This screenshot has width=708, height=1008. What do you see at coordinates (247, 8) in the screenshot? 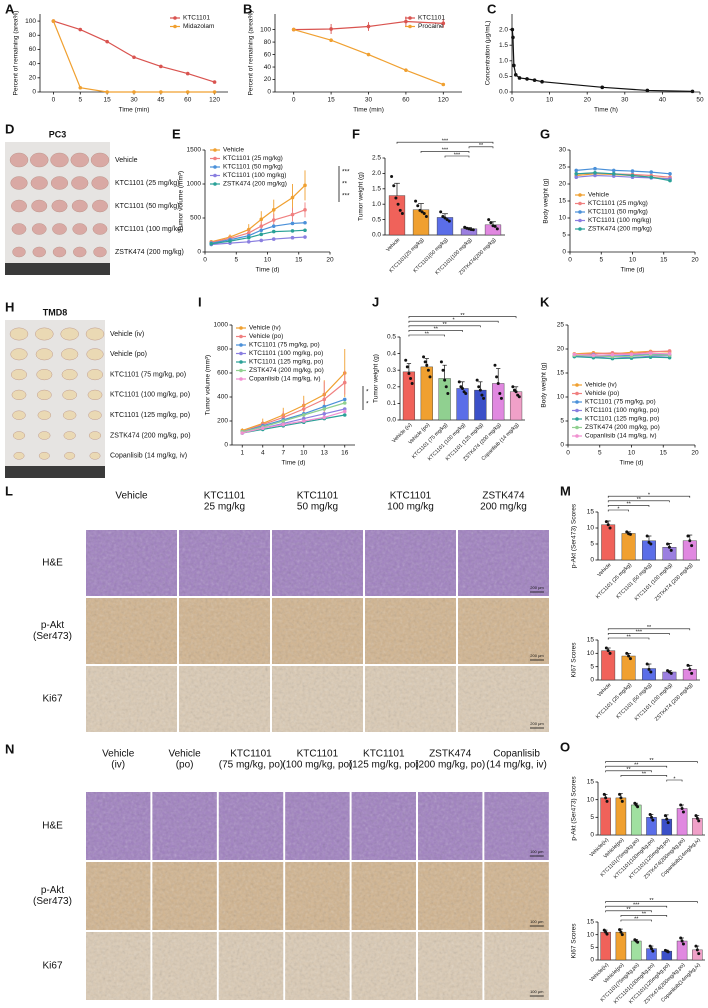
I see `panel-letter: B` at bounding box center [247, 8].